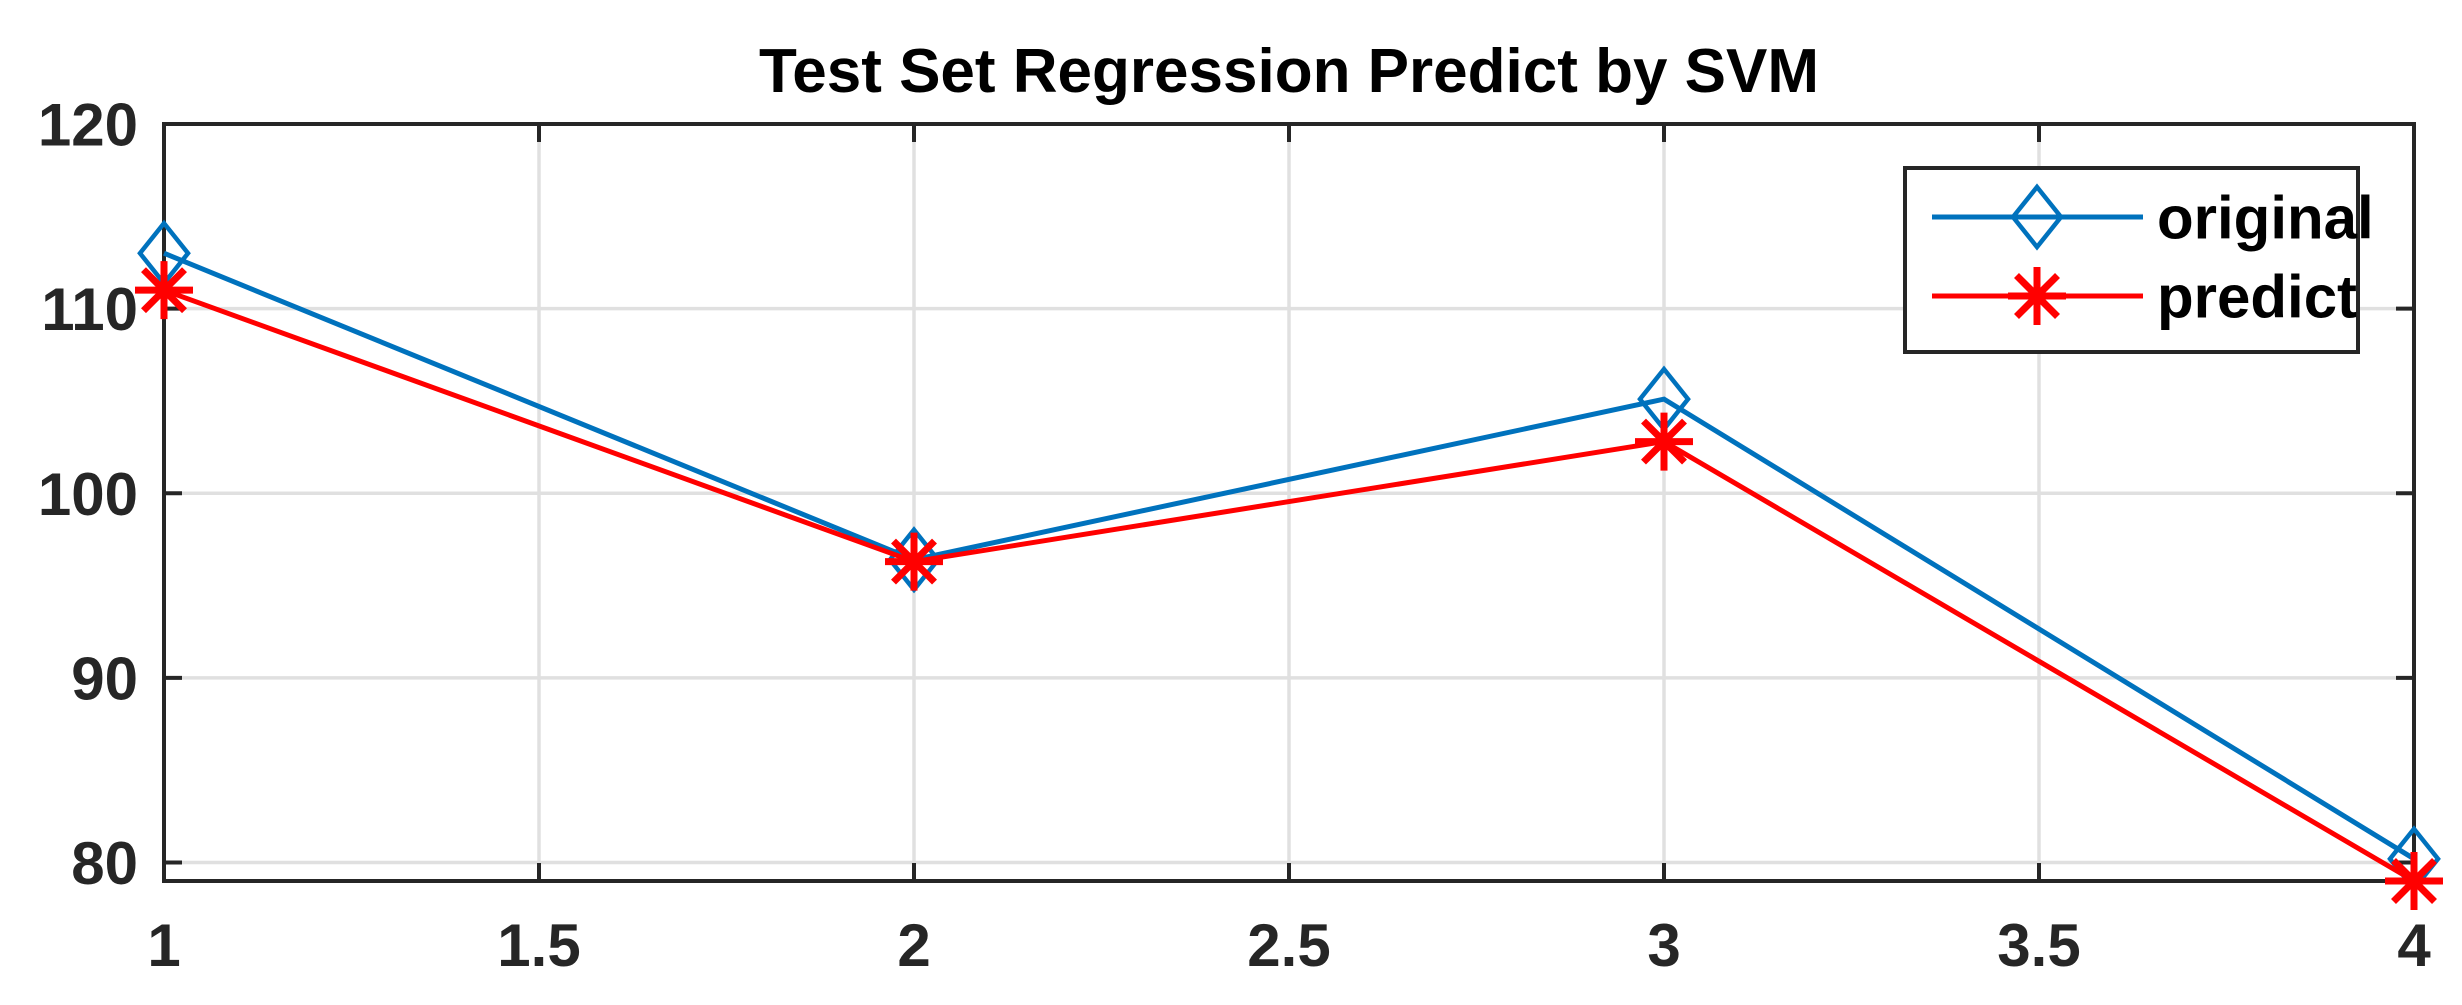 This screenshot has height=1005, width=2462. What do you see at coordinates (538, 945) in the screenshot?
I see `x-tick-label-1: 1.5` at bounding box center [538, 945].